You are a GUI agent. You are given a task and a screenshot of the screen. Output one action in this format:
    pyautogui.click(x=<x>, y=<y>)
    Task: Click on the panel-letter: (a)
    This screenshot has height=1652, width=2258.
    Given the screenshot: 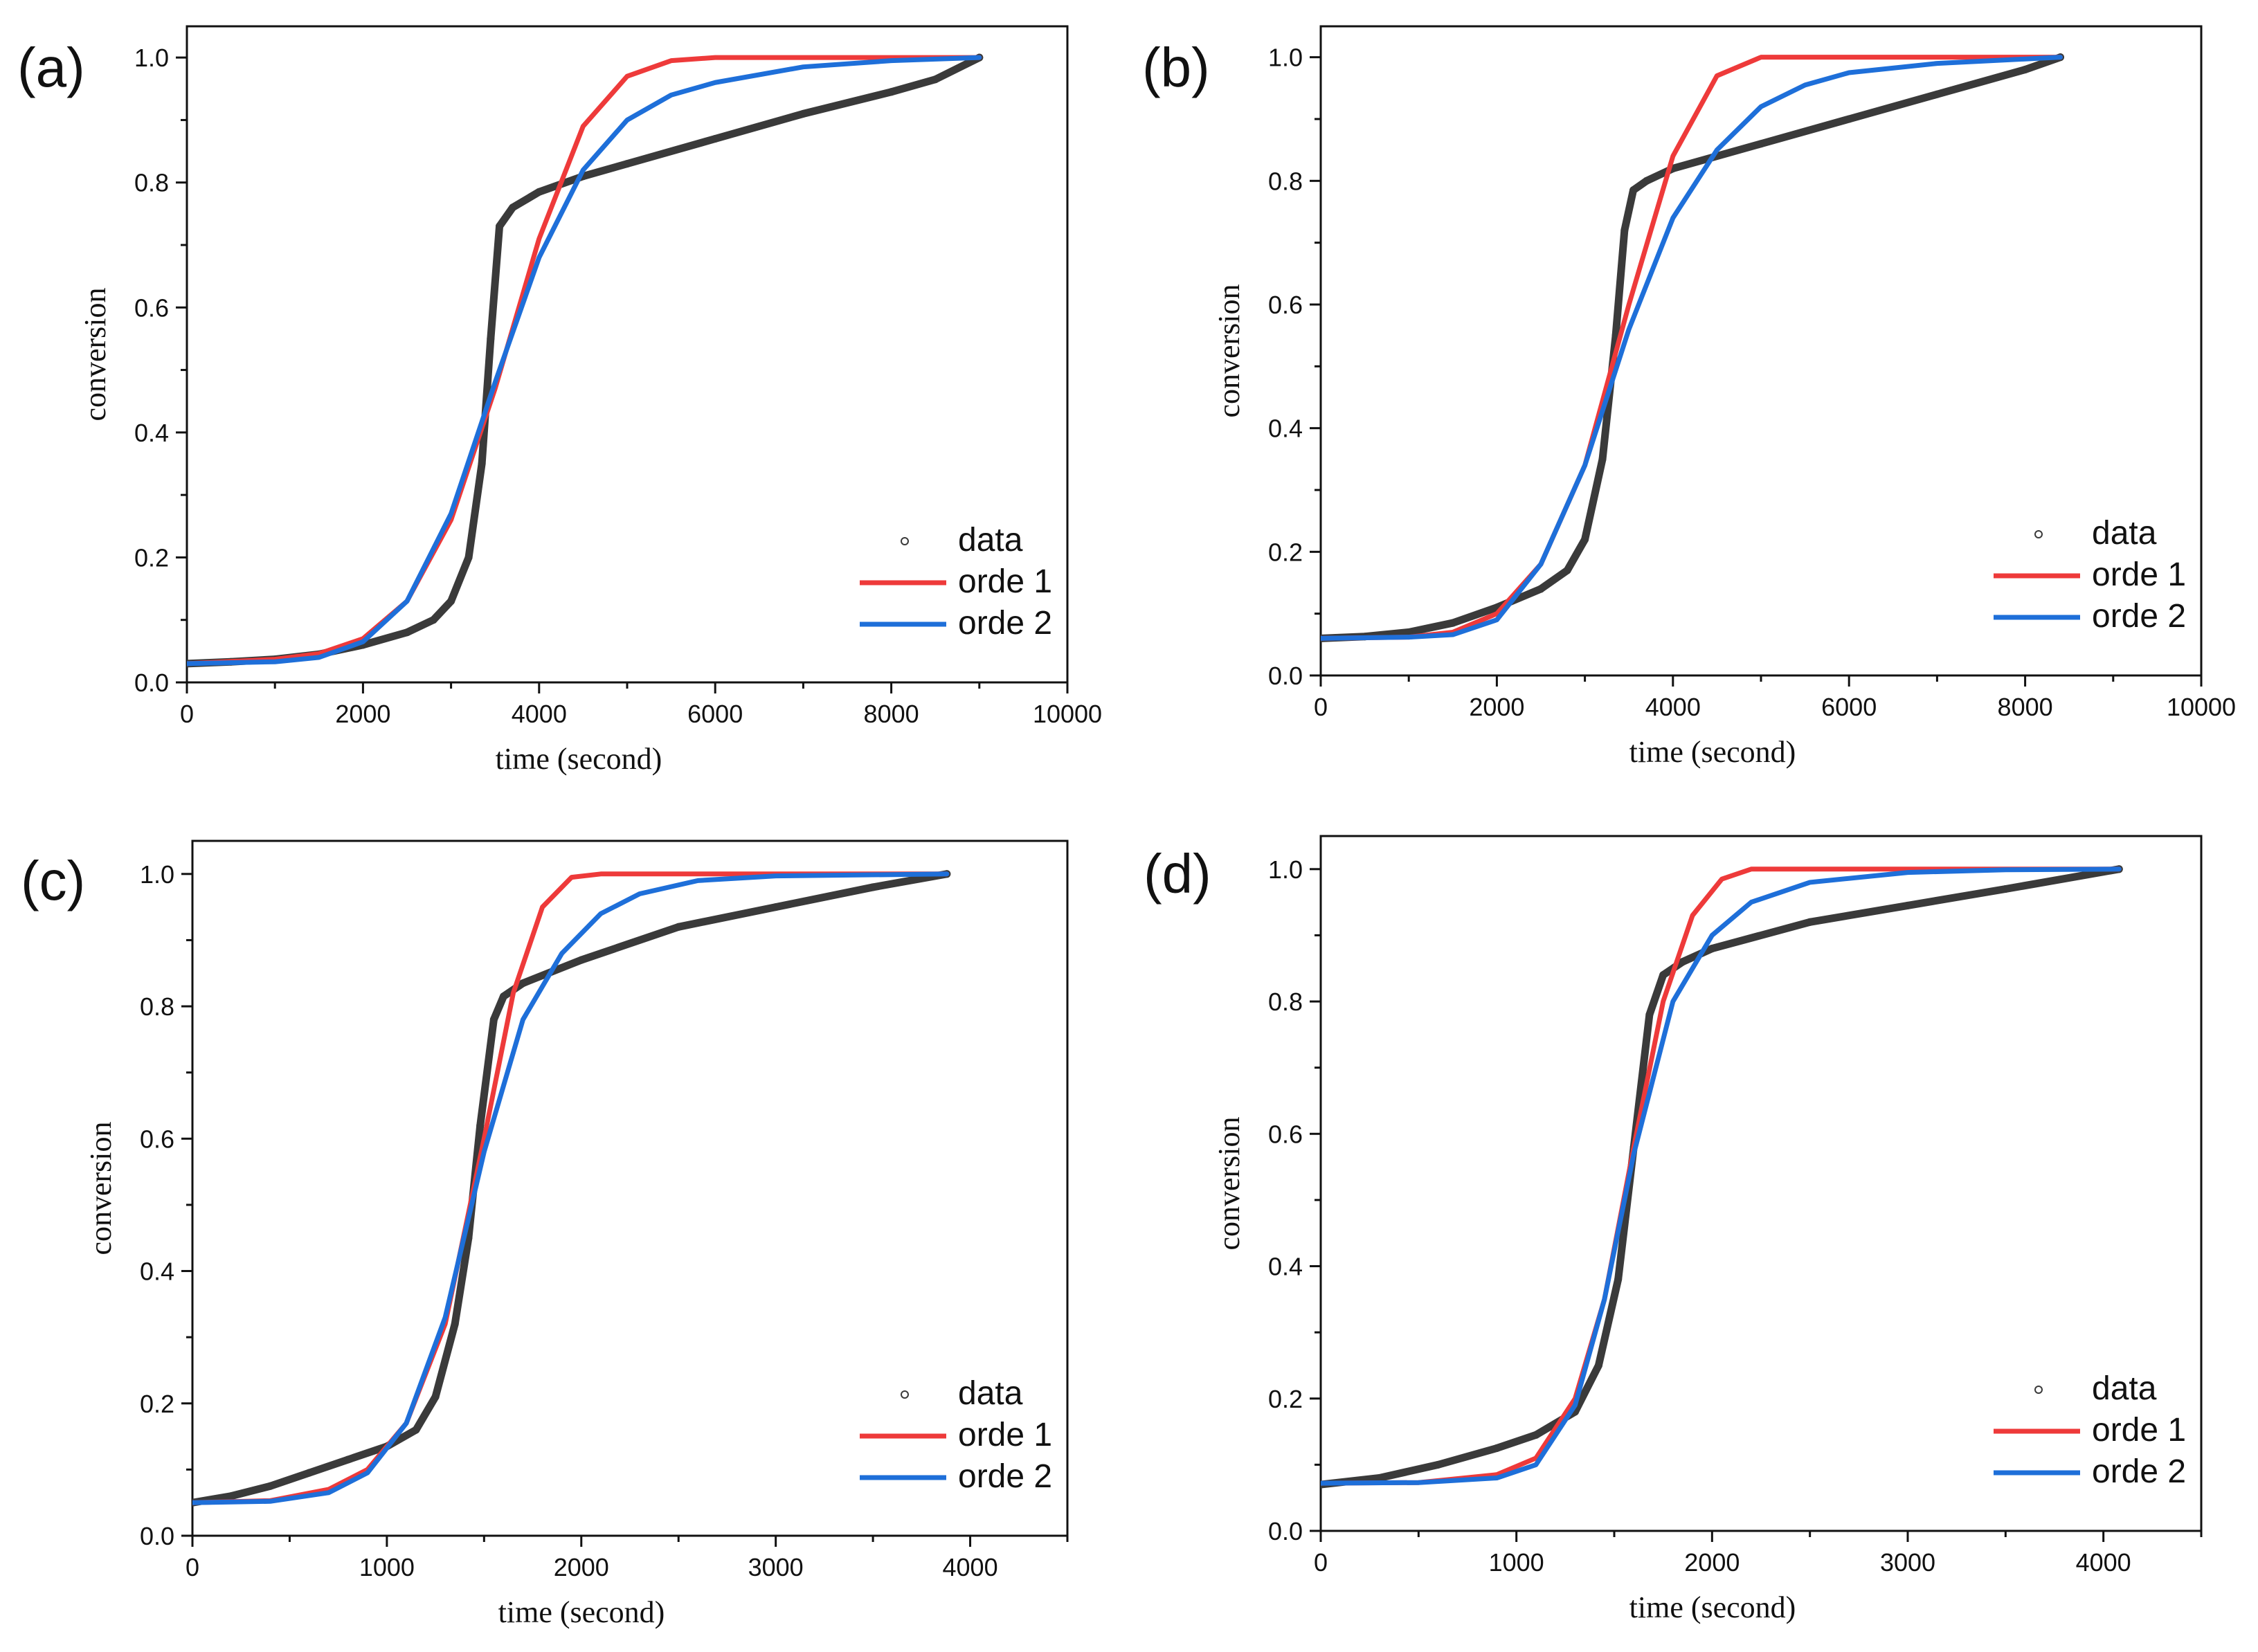 What is the action you would take?
    pyautogui.click(x=51, y=67)
    